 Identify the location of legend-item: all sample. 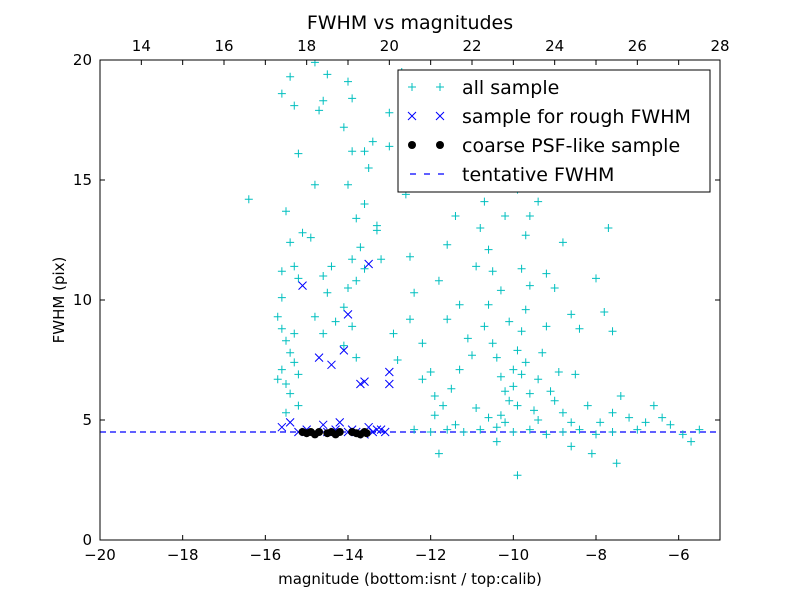
(483, 88).